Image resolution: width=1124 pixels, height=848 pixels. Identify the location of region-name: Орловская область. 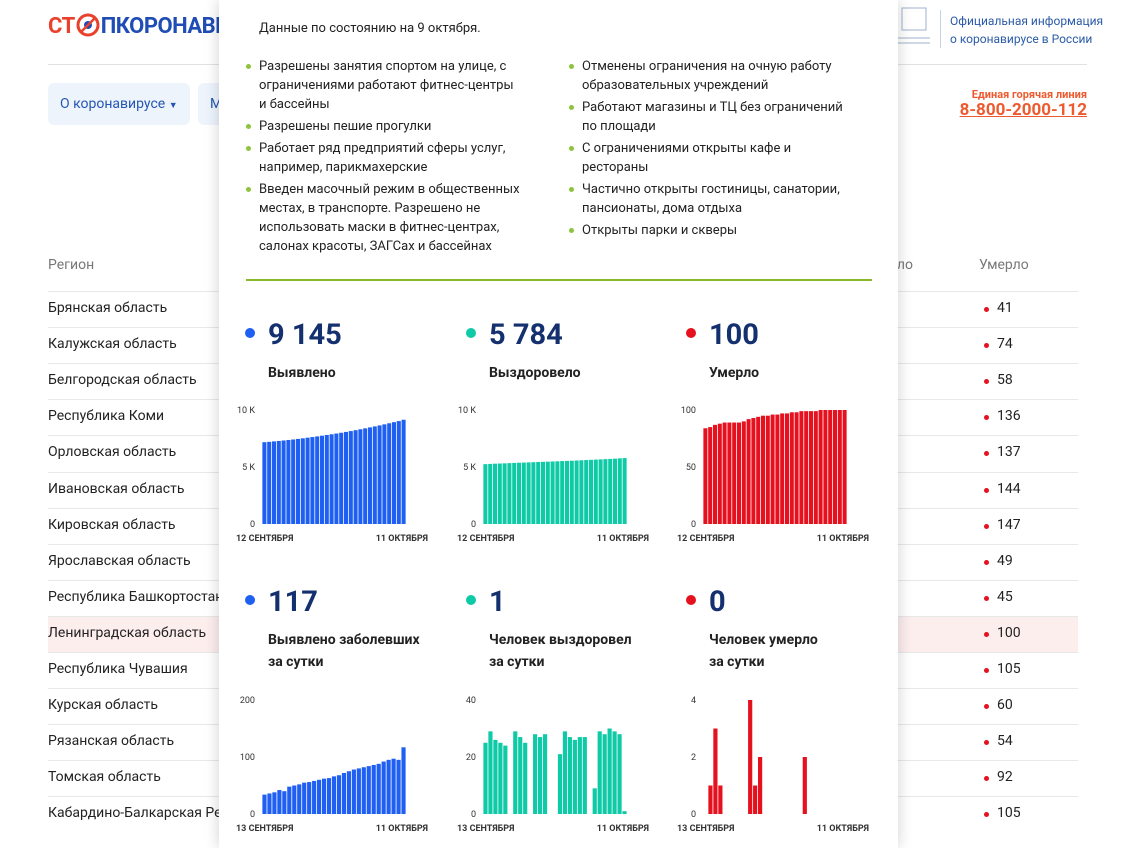
(112, 452).